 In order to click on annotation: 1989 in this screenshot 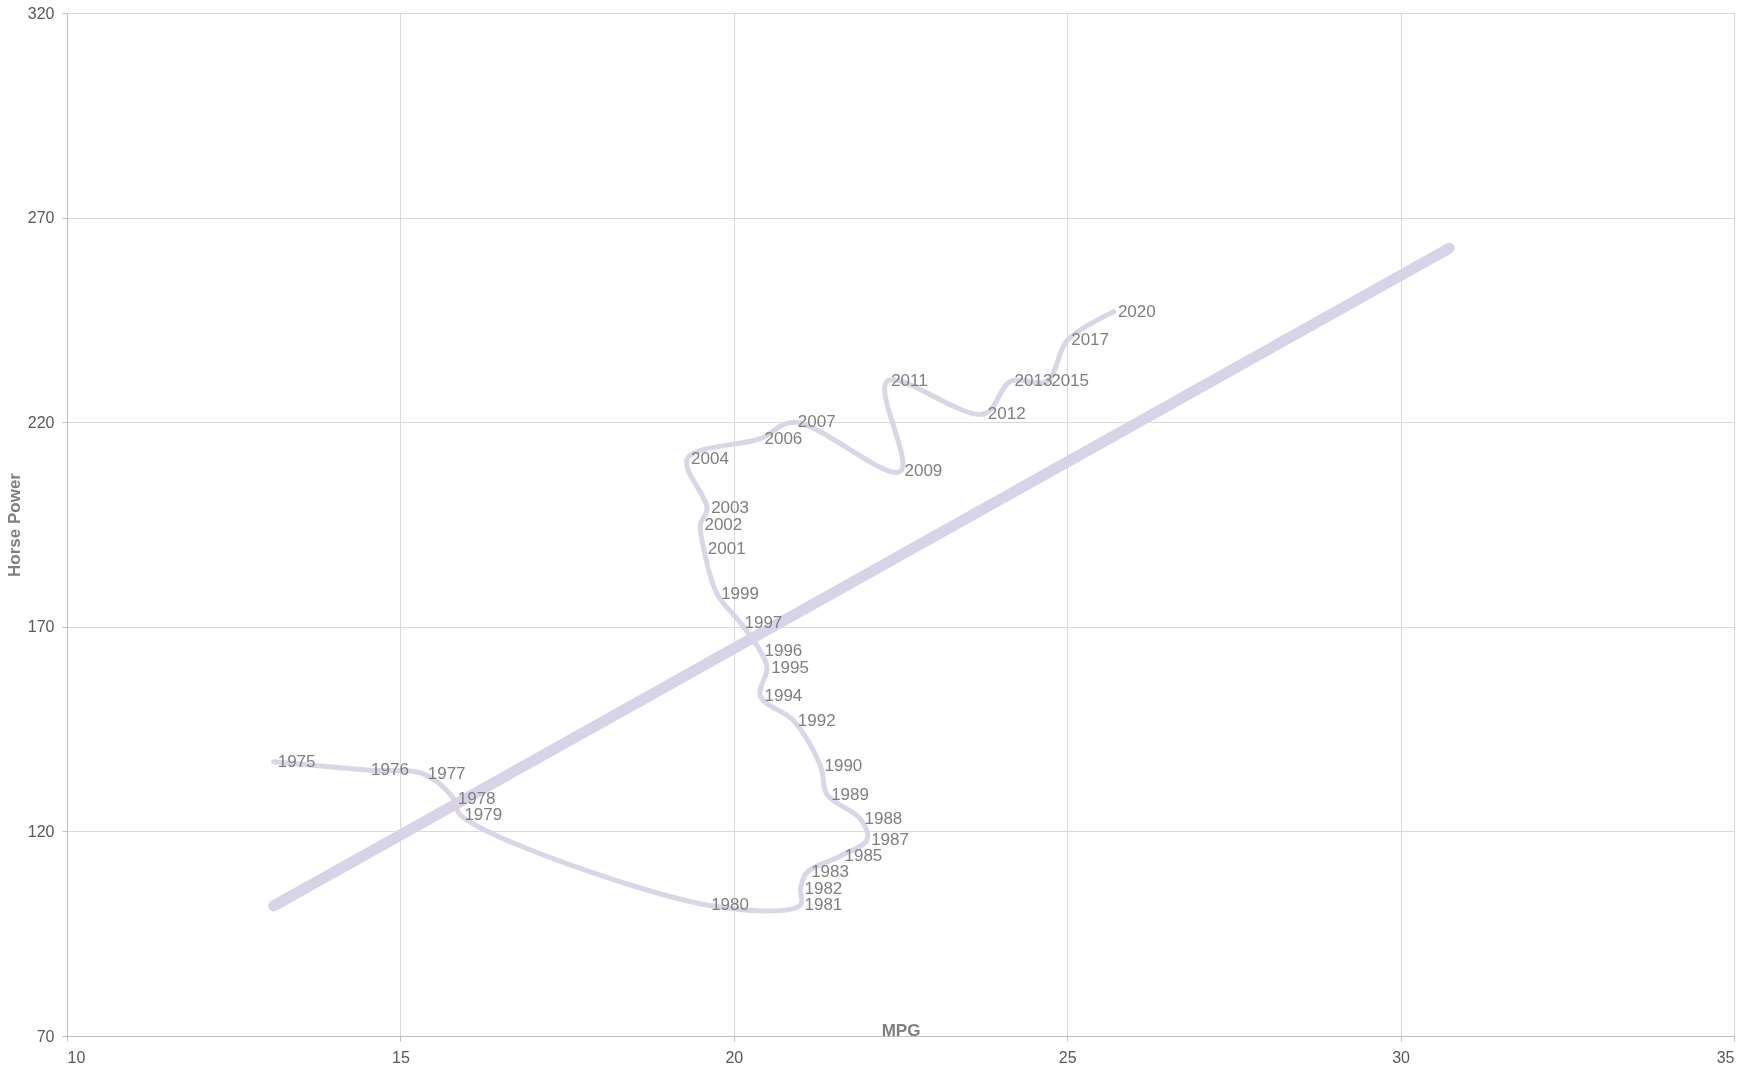, I will do `click(850, 794)`.